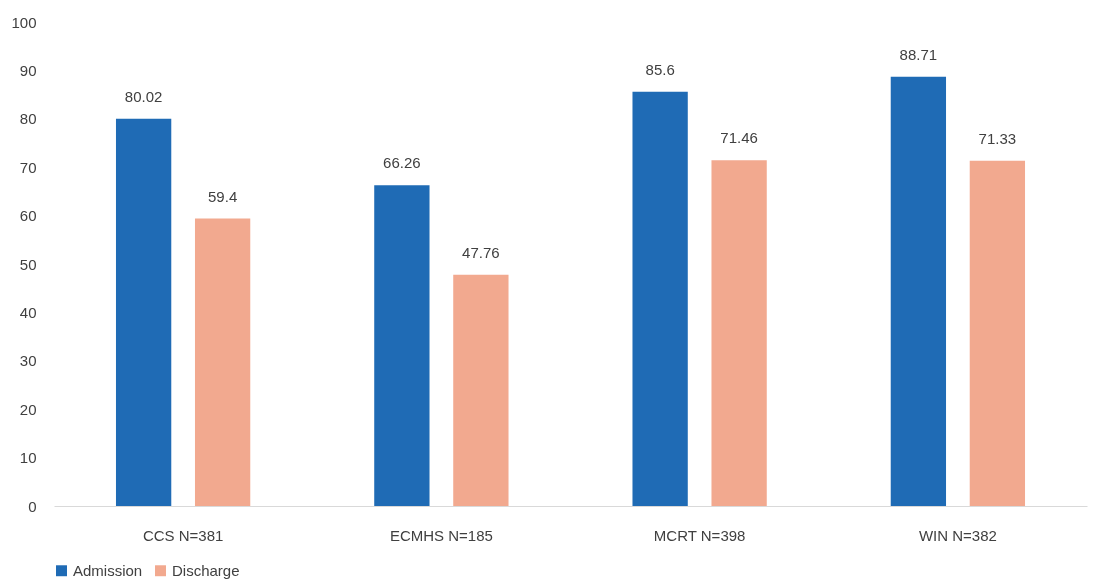 Image resolution: width=1102 pixels, height=584 pixels. What do you see at coordinates (997, 138) in the screenshot?
I see `data-label: 71.33` at bounding box center [997, 138].